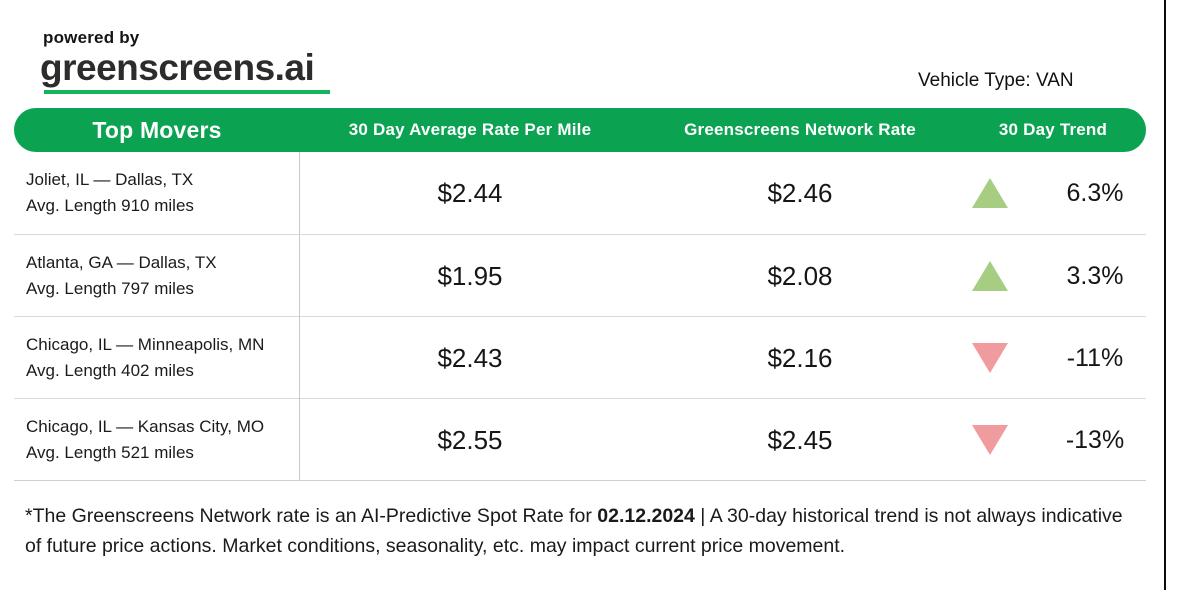 This screenshot has height=590, width=1178. I want to click on route-length-label: Avg. Length 402 miles, so click(110, 370).